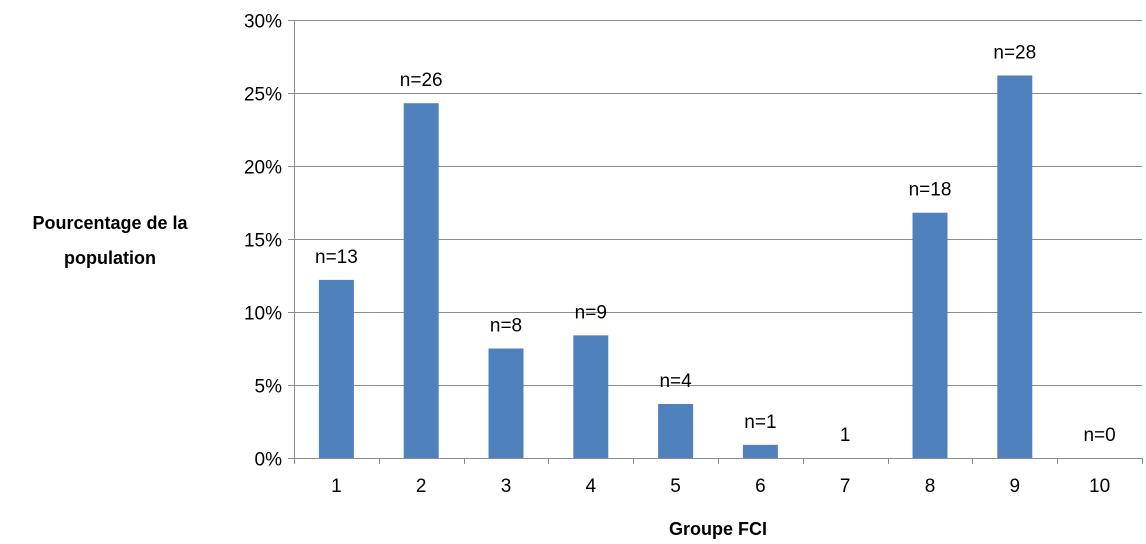  Describe the element at coordinates (675, 486) in the screenshot. I see `x-tick-label: 5` at that location.